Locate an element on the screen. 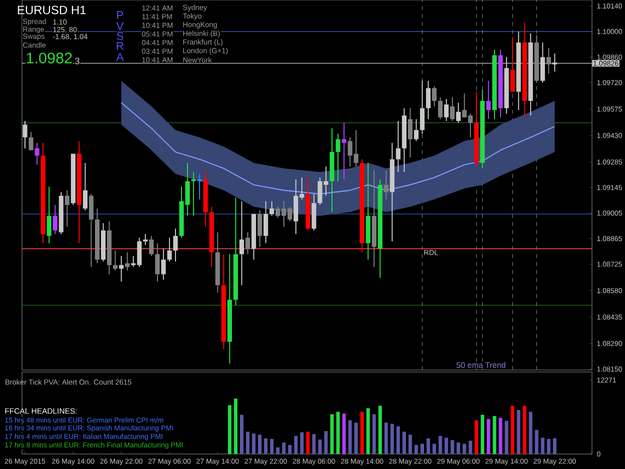  annotation: P is located at coordinates (120, 15).